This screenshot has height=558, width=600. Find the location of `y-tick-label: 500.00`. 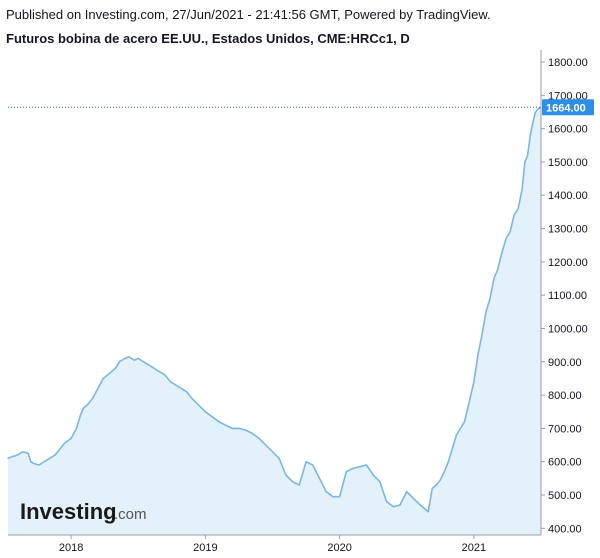

y-tick-label: 500.00 is located at coordinates (565, 496).